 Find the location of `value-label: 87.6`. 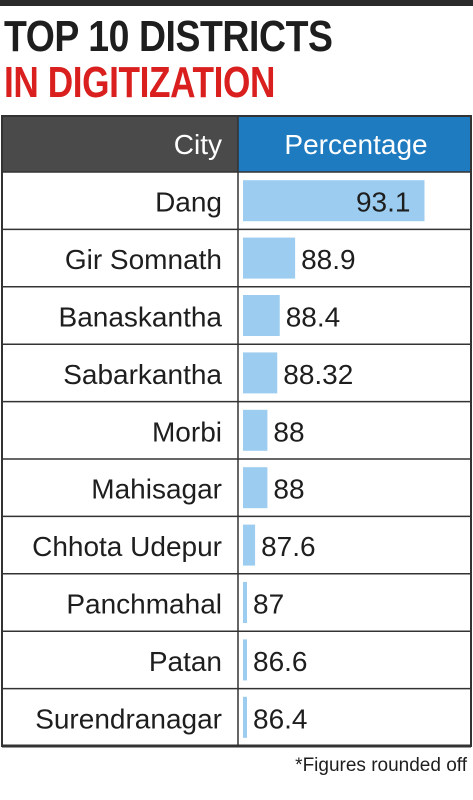

value-label: 87.6 is located at coordinates (288, 546).